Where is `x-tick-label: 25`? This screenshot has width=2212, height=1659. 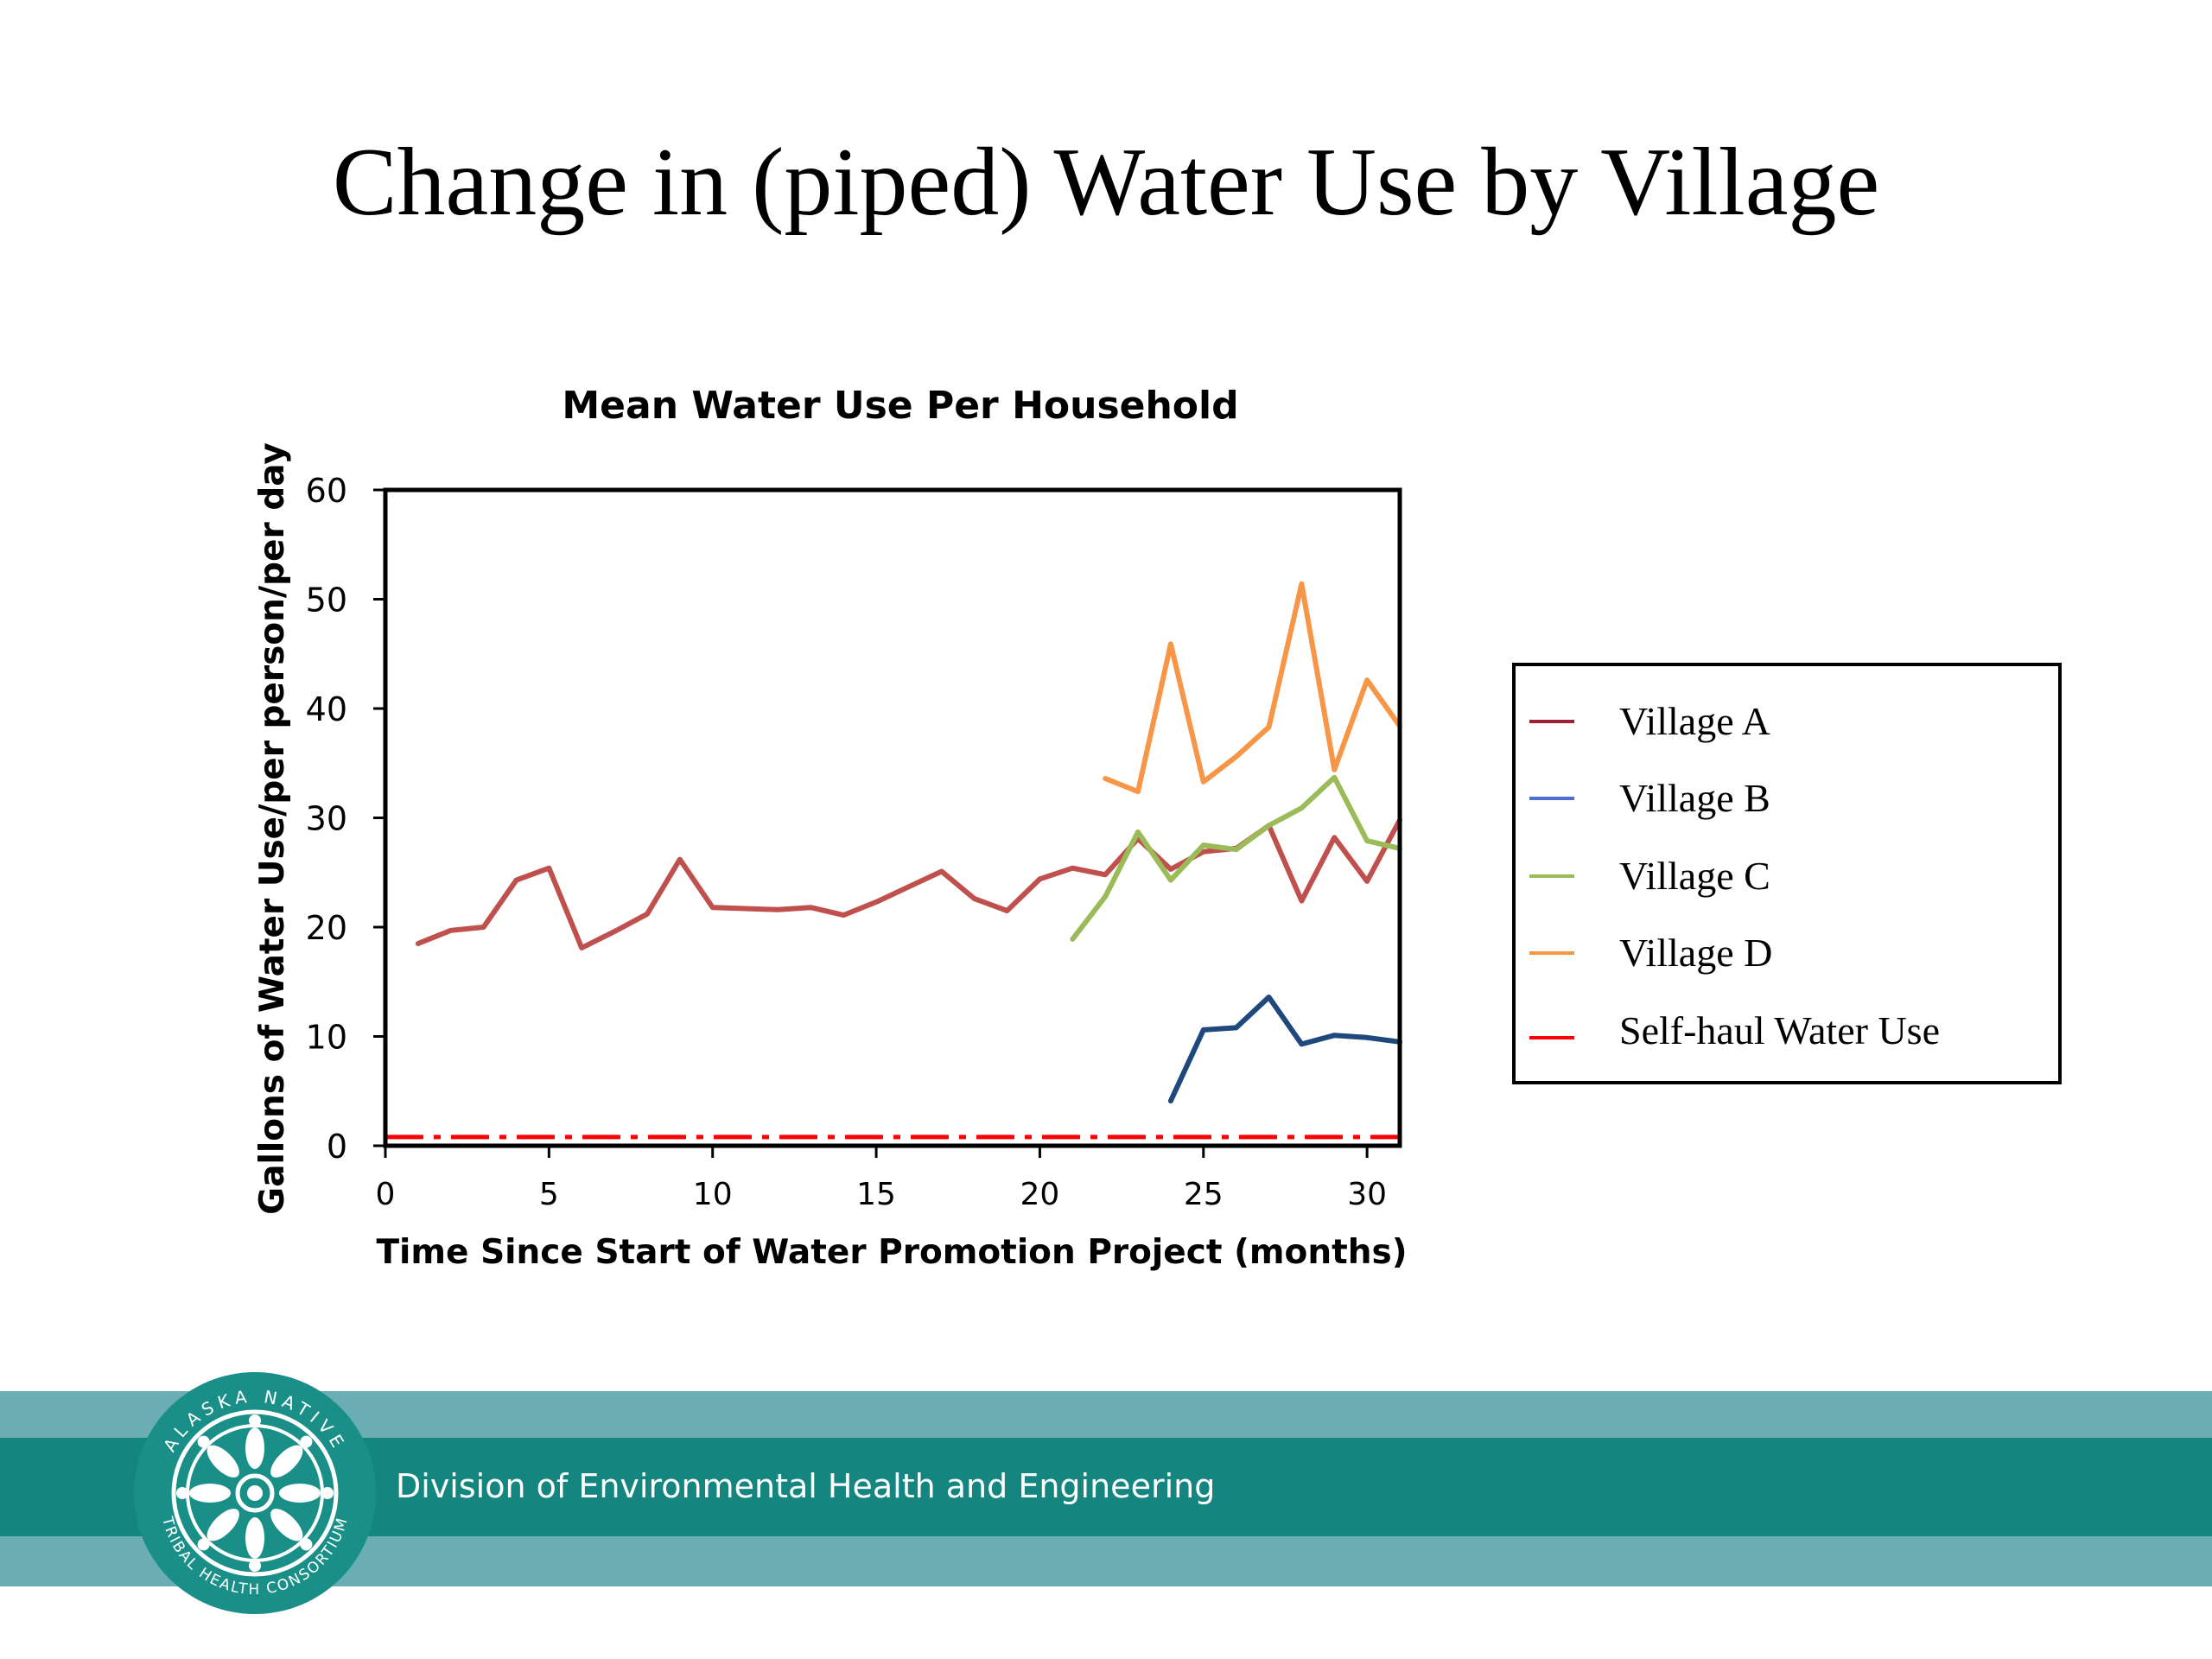
x-tick-label: 25 is located at coordinates (1204, 1194).